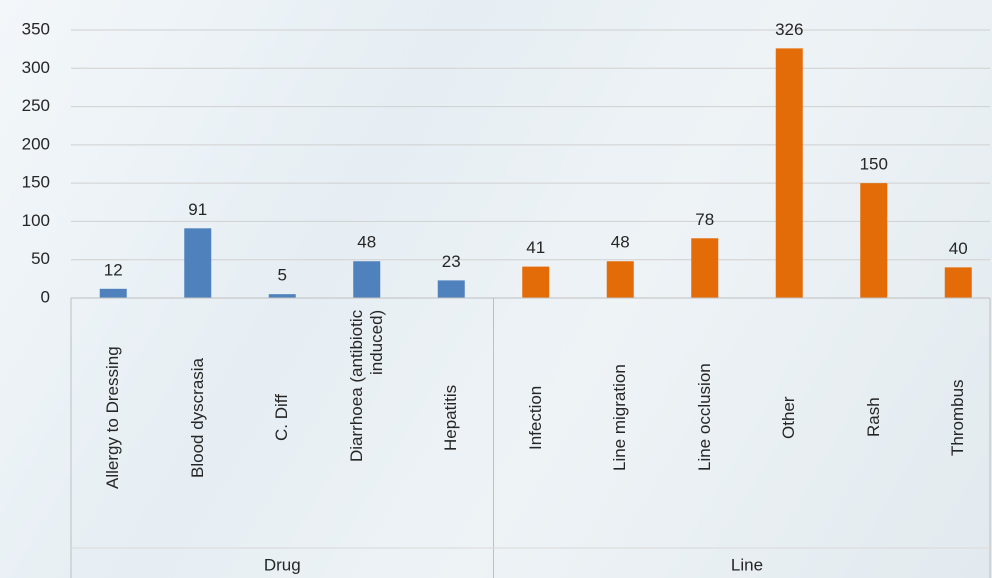 This screenshot has width=992, height=578. Describe the element at coordinates (620, 417) in the screenshot. I see `x-tick-label: Line migration` at that location.